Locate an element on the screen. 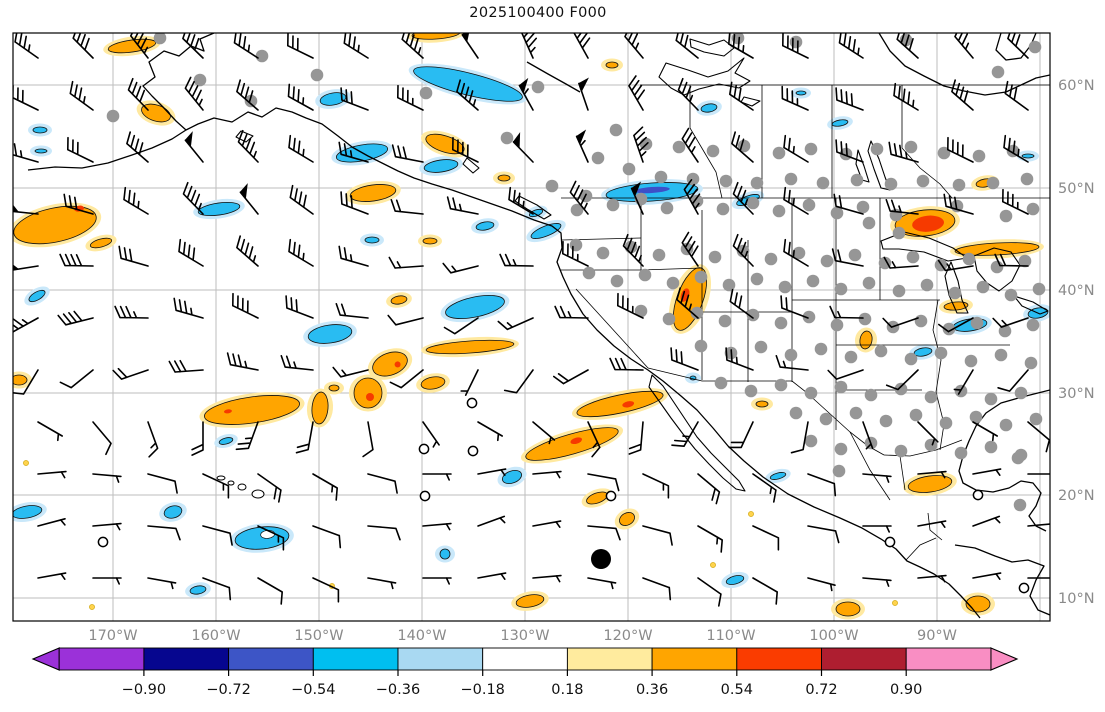 This screenshot has height=712, width=1105. x-tick-label: 150°W is located at coordinates (318, 636).